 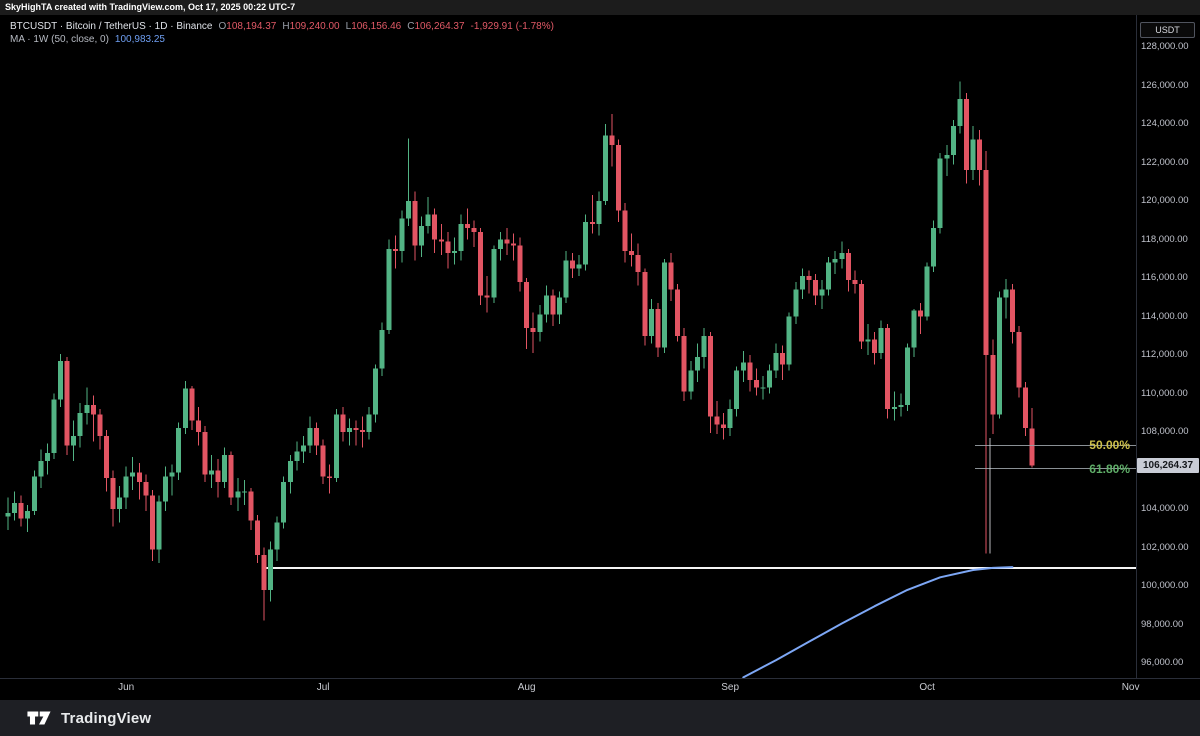 What do you see at coordinates (1165, 85) in the screenshot?
I see `price-axis-label: 126,000.00` at bounding box center [1165, 85].